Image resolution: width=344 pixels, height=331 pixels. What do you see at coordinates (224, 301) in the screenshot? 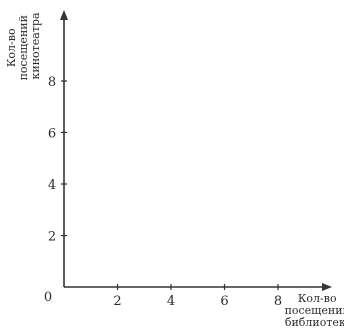
I see `x-tick-label-6: 6` at bounding box center [224, 301].